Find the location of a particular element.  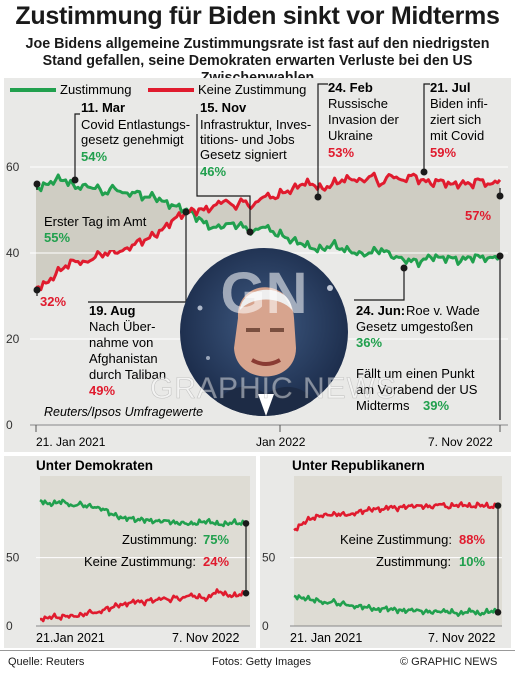

leader-24-jun is located at coordinates (379, 284).